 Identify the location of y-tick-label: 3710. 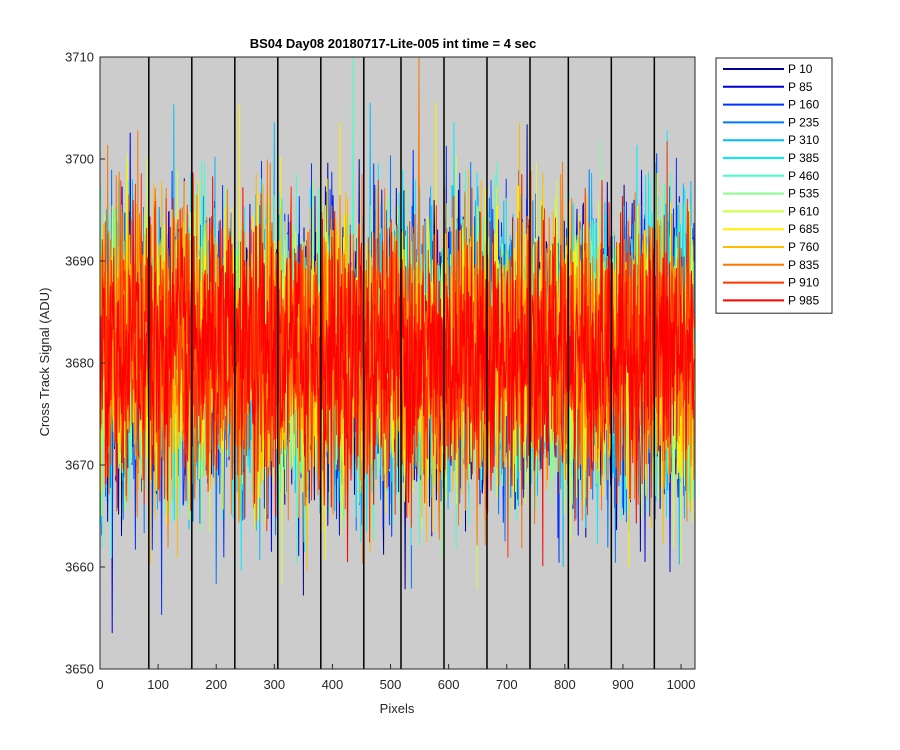
(79, 57).